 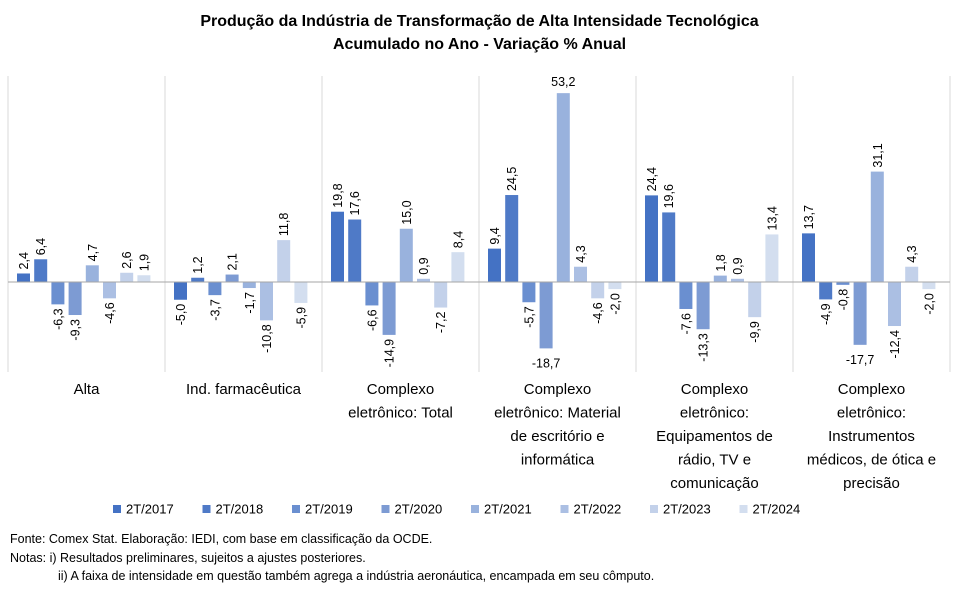 What do you see at coordinates (407, 212) in the screenshot?
I see `data-label: 15,0` at bounding box center [407, 212].